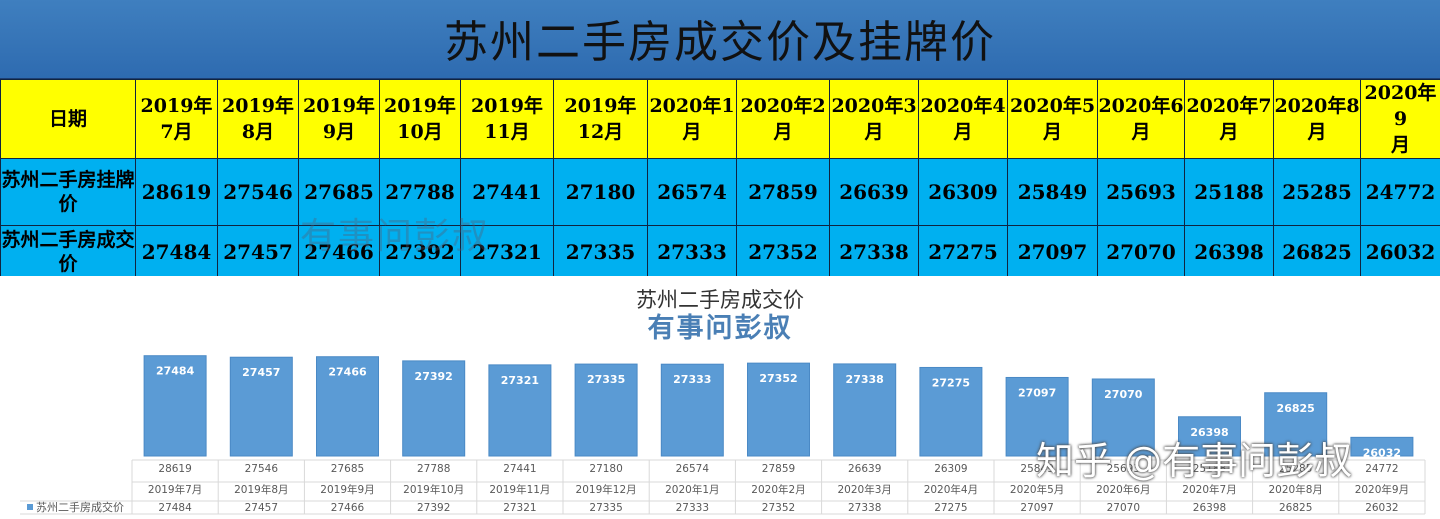 Image resolution: width=1440 pixels, height=519 pixels. Describe the element at coordinates (783, 192) in the screenshot. I see `listing-price-cell: 27859` at that location.